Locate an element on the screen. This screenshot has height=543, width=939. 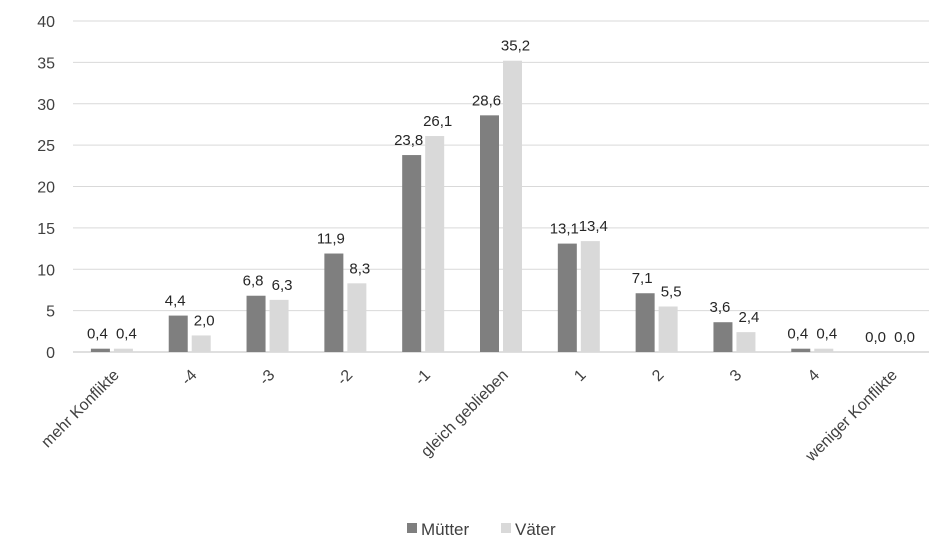
y-tick-label: 20 is located at coordinates (46, 188).